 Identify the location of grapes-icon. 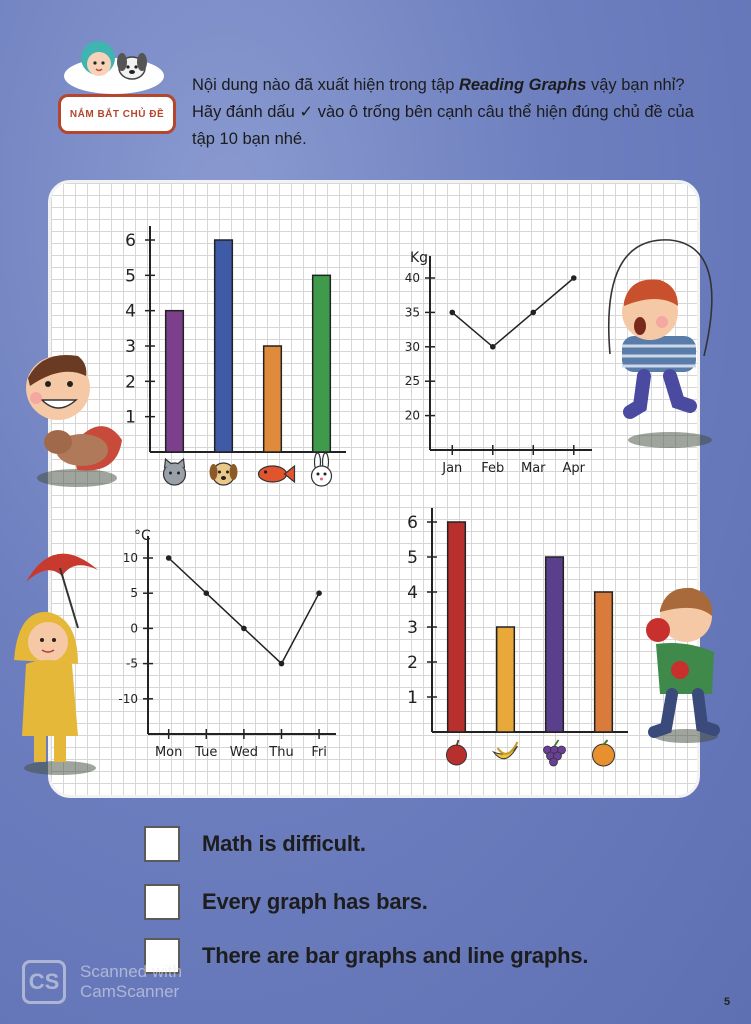
(554, 753).